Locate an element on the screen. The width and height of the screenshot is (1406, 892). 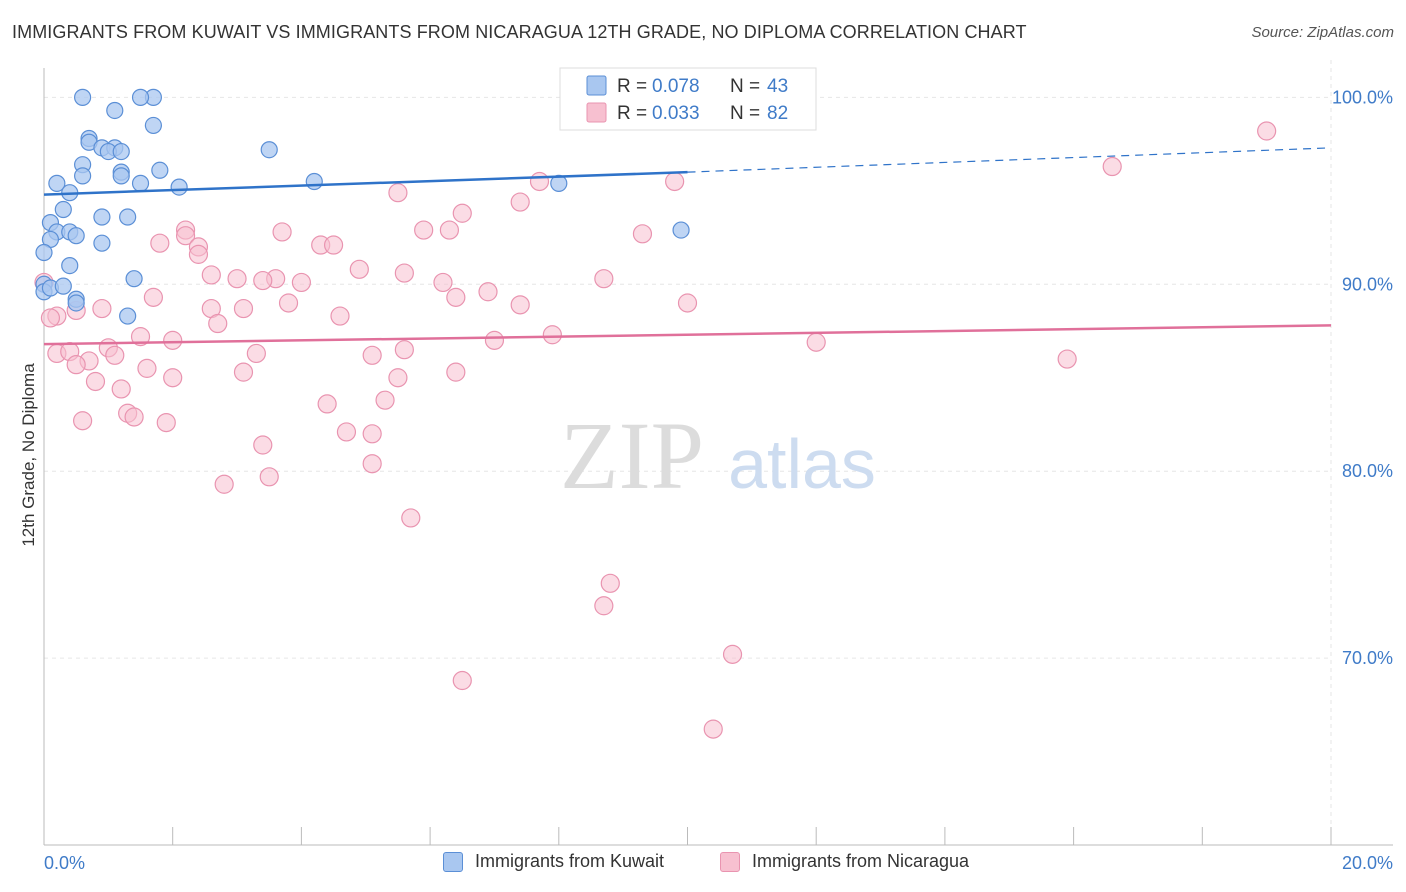
legend-label-kuwait: Immigrants from Kuwait is located at coordinates (570, 861).